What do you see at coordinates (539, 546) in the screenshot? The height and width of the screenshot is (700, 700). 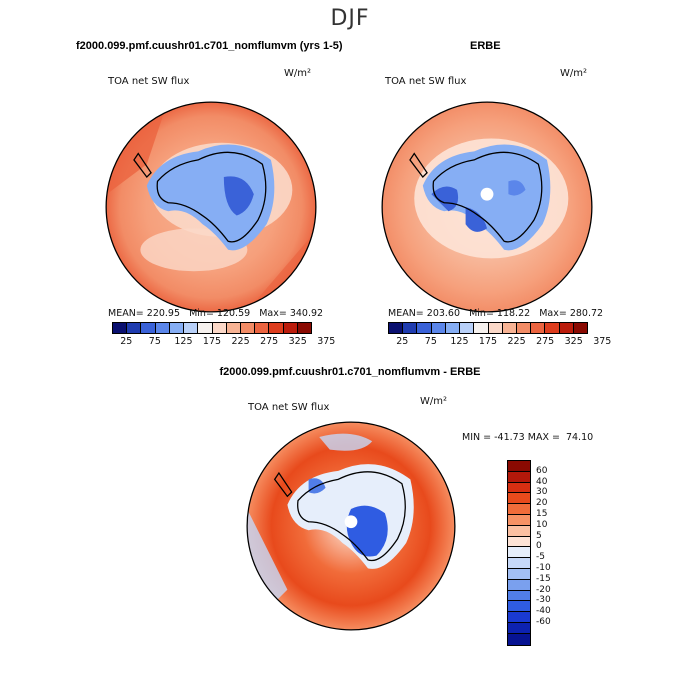 I see `colorbar-tick-label: 0` at bounding box center [539, 546].